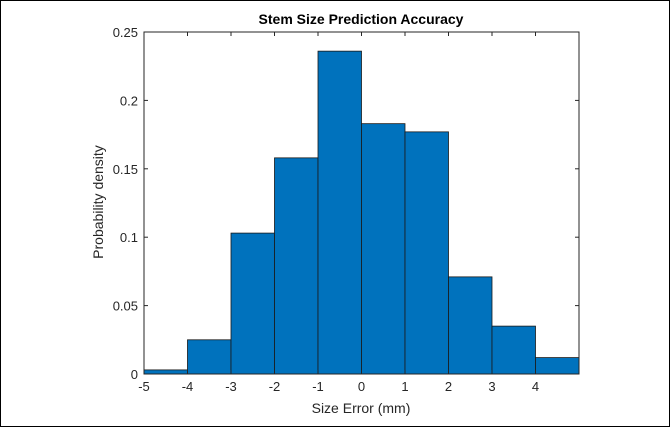 Image resolution: width=670 pixels, height=427 pixels. I want to click on y-tick-label: 0.1, so click(129, 237).